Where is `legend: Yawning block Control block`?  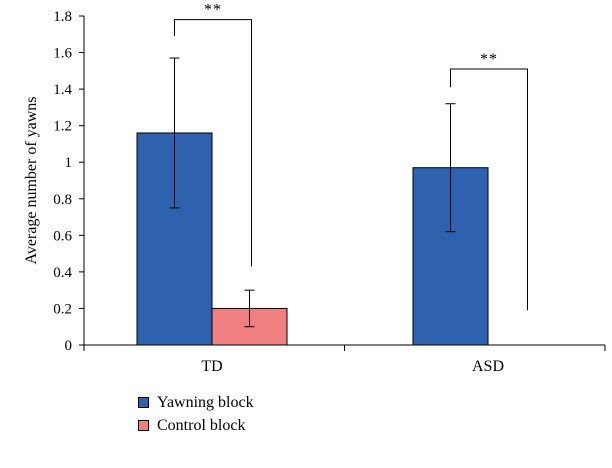 legend: Yawning block Control block is located at coordinates (196, 414).